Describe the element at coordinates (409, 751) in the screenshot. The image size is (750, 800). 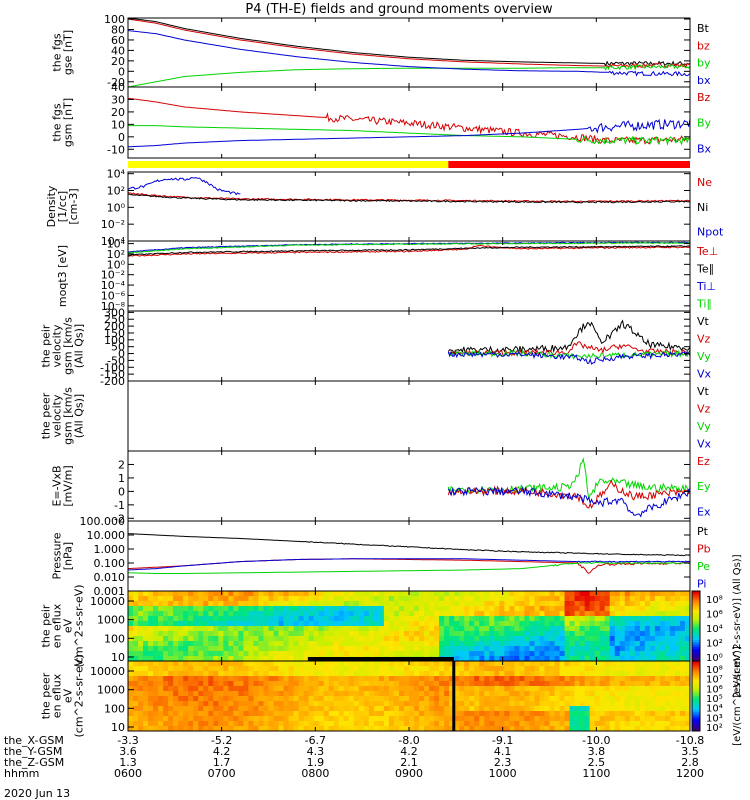
I see `x-axis-value: 4.2` at that location.